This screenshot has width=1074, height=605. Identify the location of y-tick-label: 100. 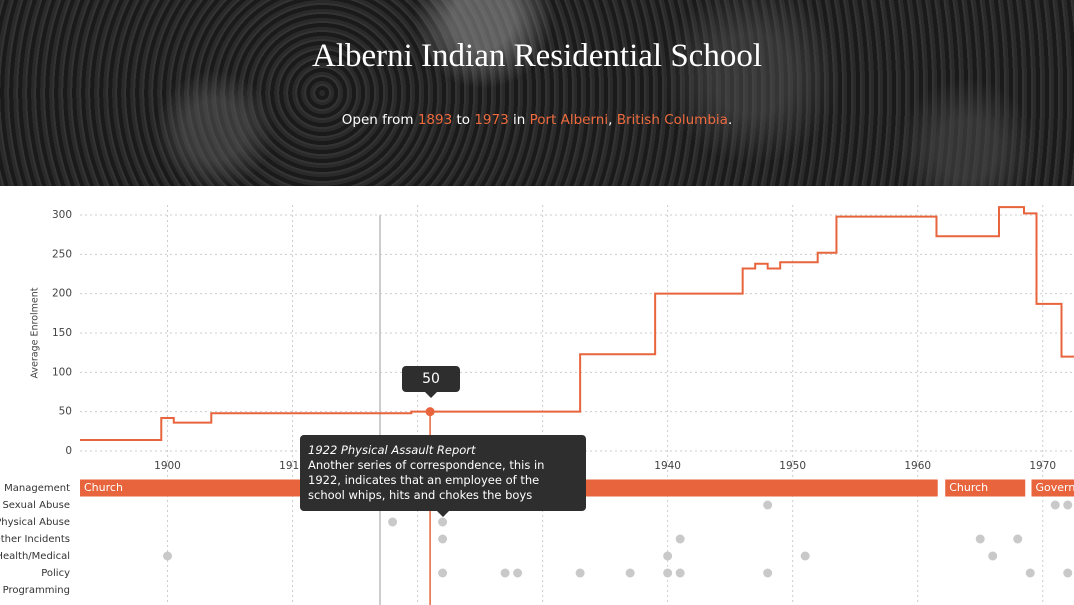
(62, 372).